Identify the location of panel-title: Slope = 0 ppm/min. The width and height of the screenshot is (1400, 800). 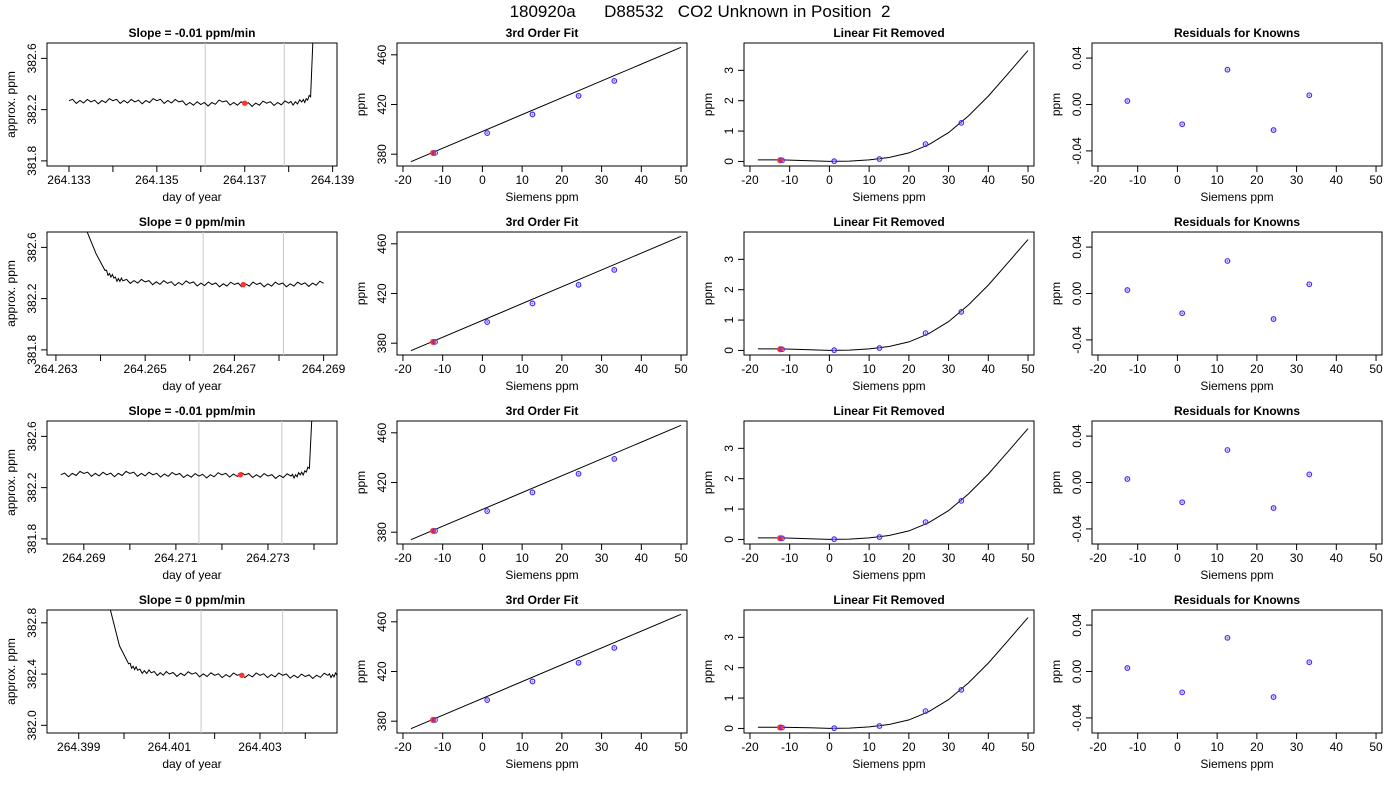
(192, 600).